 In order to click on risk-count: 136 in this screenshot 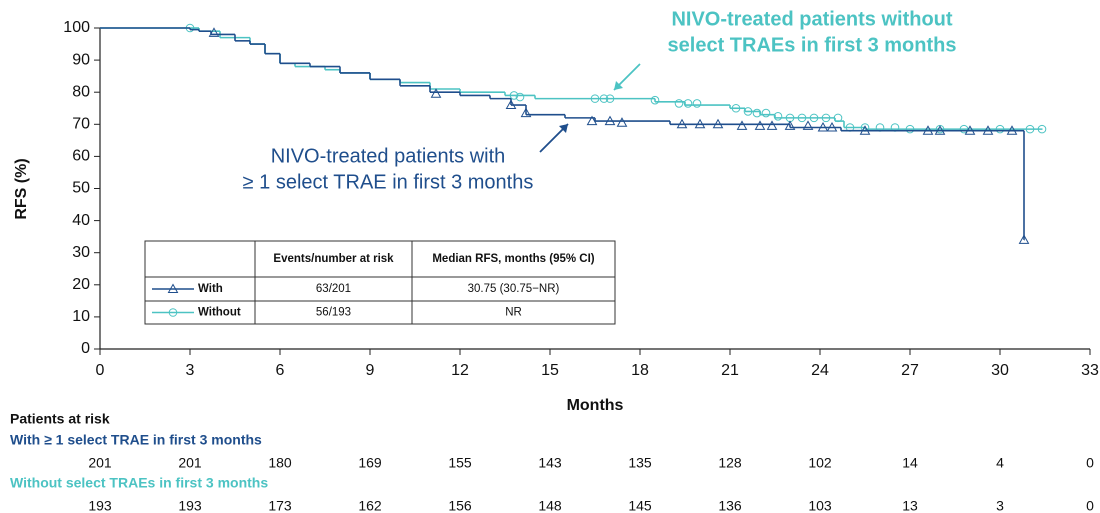, I will do `click(730, 505)`.